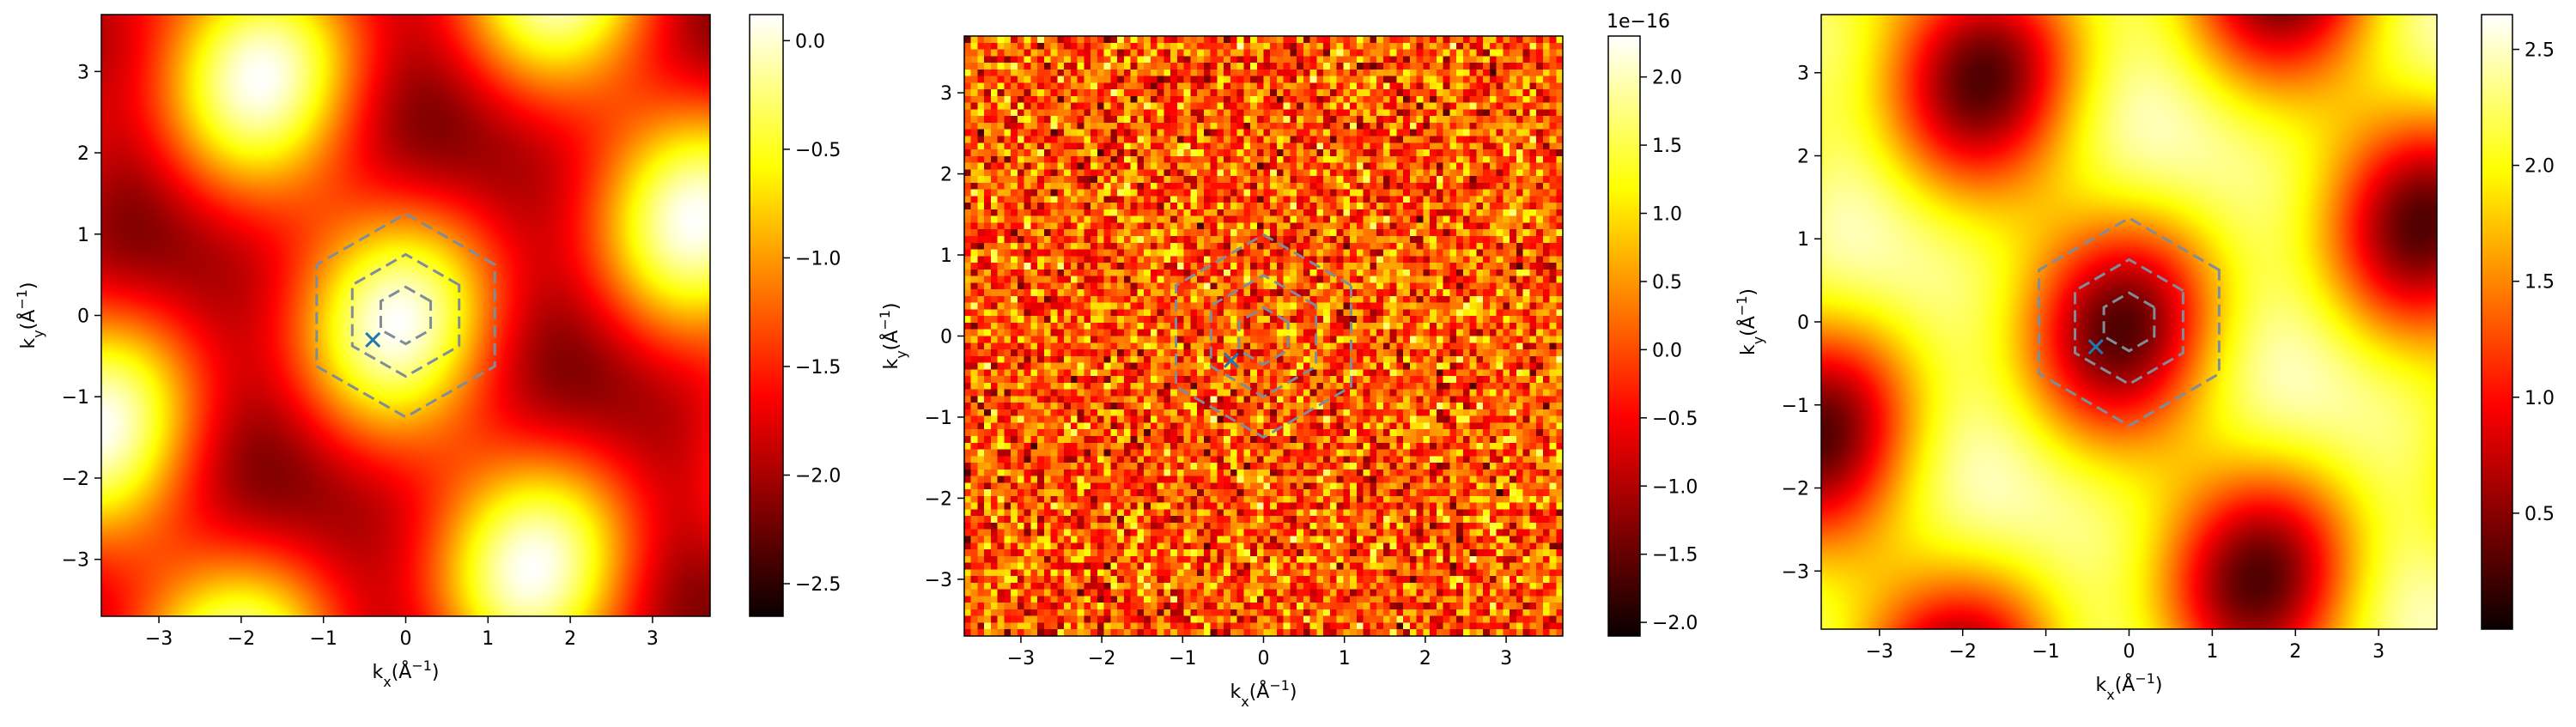 The height and width of the screenshot is (727, 2576). What do you see at coordinates (2539, 51) in the screenshot?
I see `colorbar-tick-label: 2.5` at bounding box center [2539, 51].